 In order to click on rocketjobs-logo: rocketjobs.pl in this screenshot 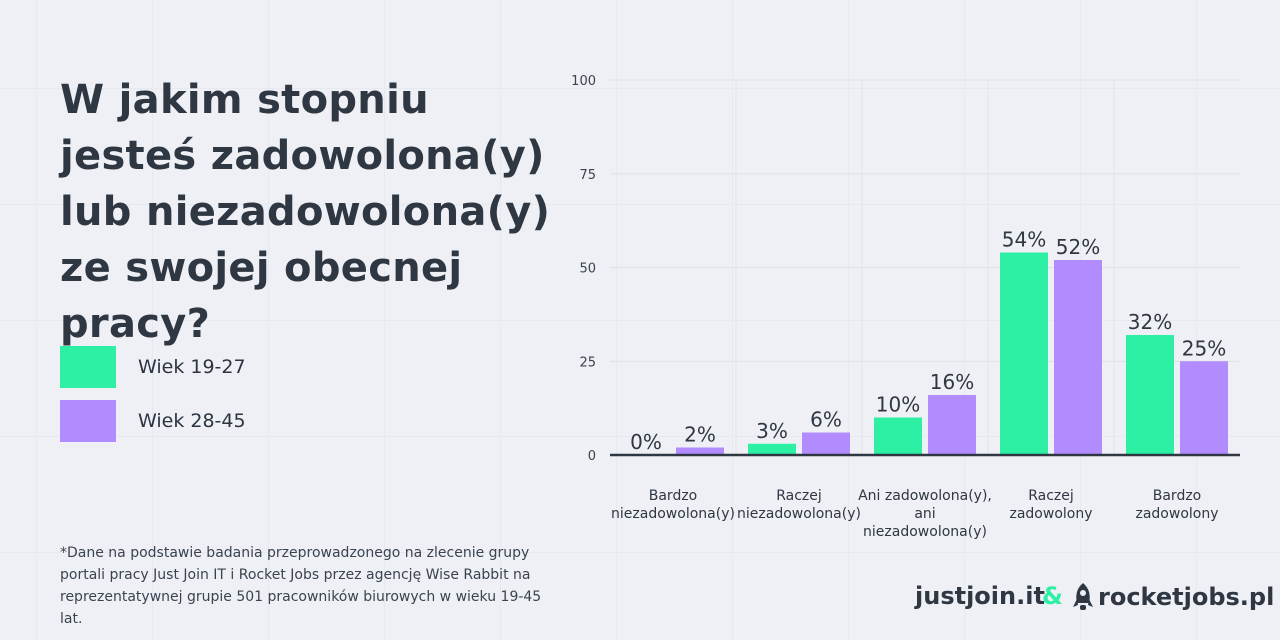, I will do `click(1173, 597)`.